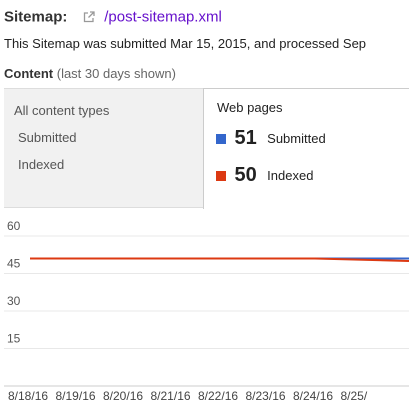  Describe the element at coordinates (123, 396) in the screenshot. I see `x-tick-label: 8/20/16` at that location.